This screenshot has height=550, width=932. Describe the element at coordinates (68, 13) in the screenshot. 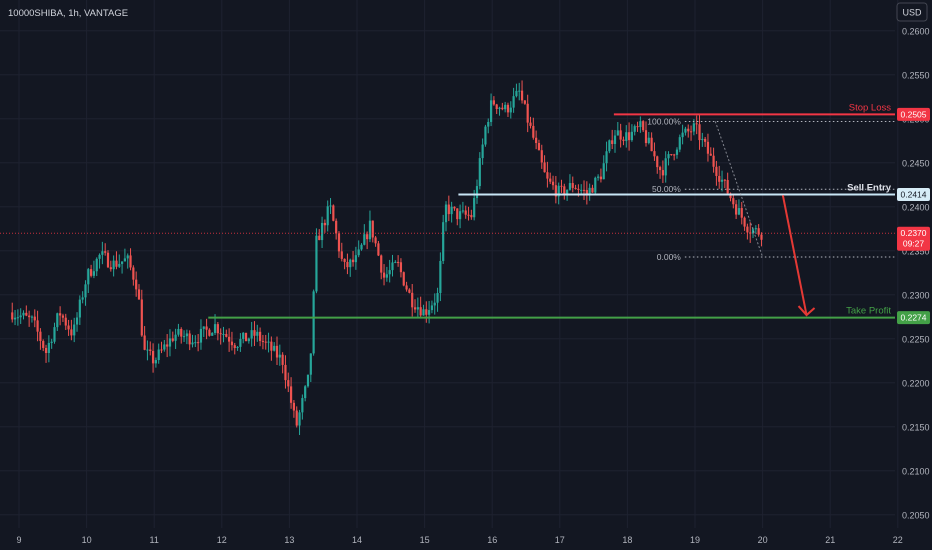

I see `symbol-title: 10000SHIBA, 1h, VANTAGE` at that location.